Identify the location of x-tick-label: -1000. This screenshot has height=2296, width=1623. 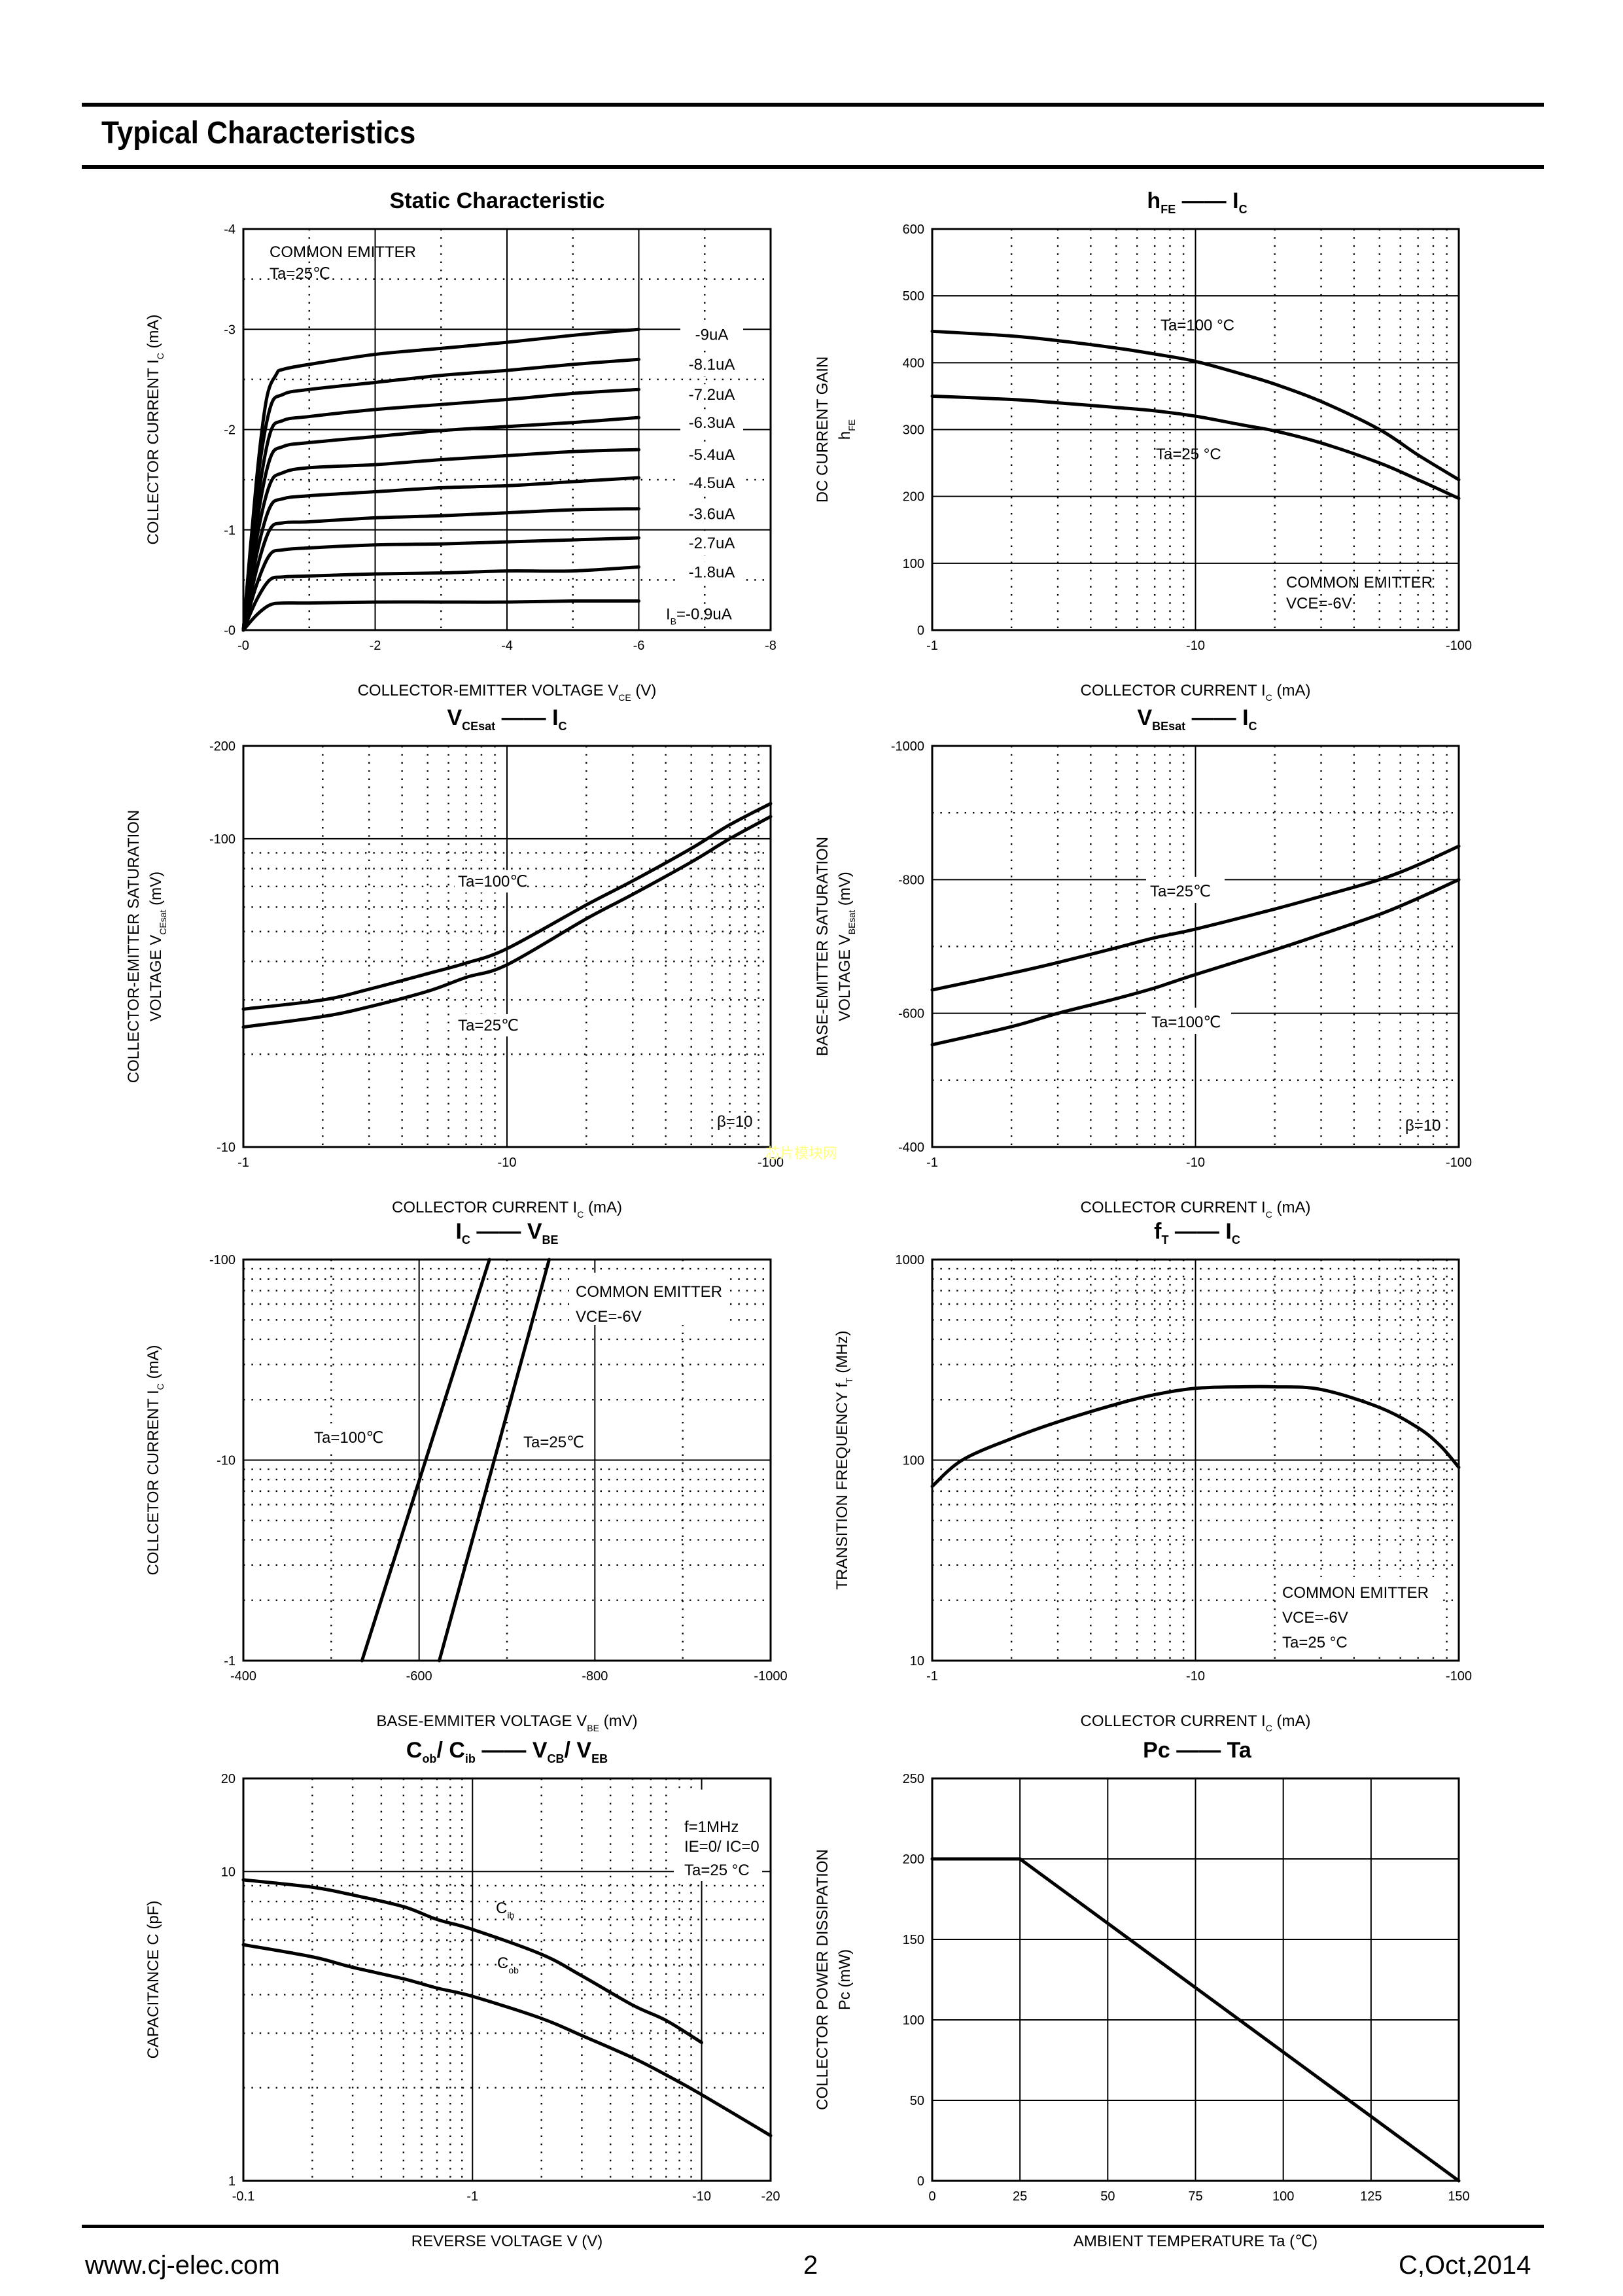
(770, 1676).